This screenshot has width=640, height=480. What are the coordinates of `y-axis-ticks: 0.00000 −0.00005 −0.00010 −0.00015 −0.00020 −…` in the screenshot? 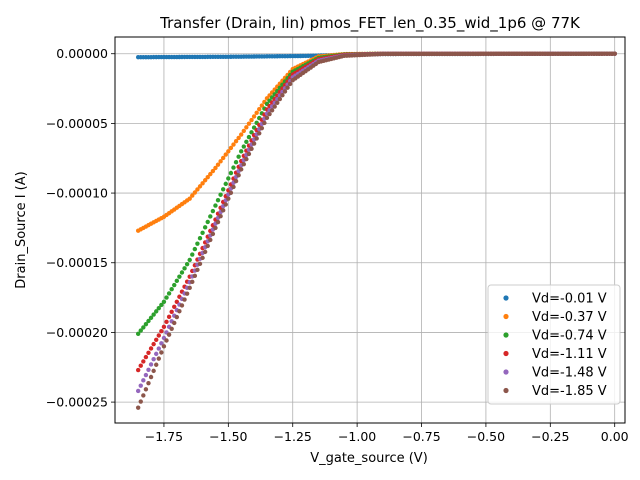 It's located at (80, 228).